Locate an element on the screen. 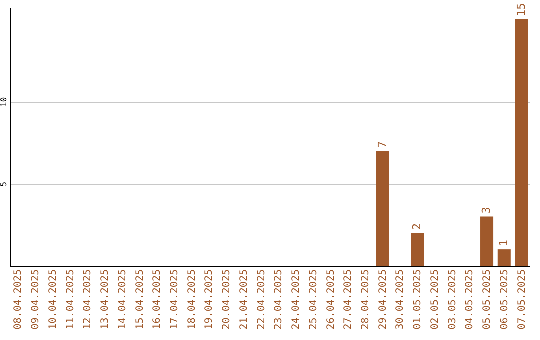  x-tick-label: 18.04.2025 is located at coordinates (192, 300).